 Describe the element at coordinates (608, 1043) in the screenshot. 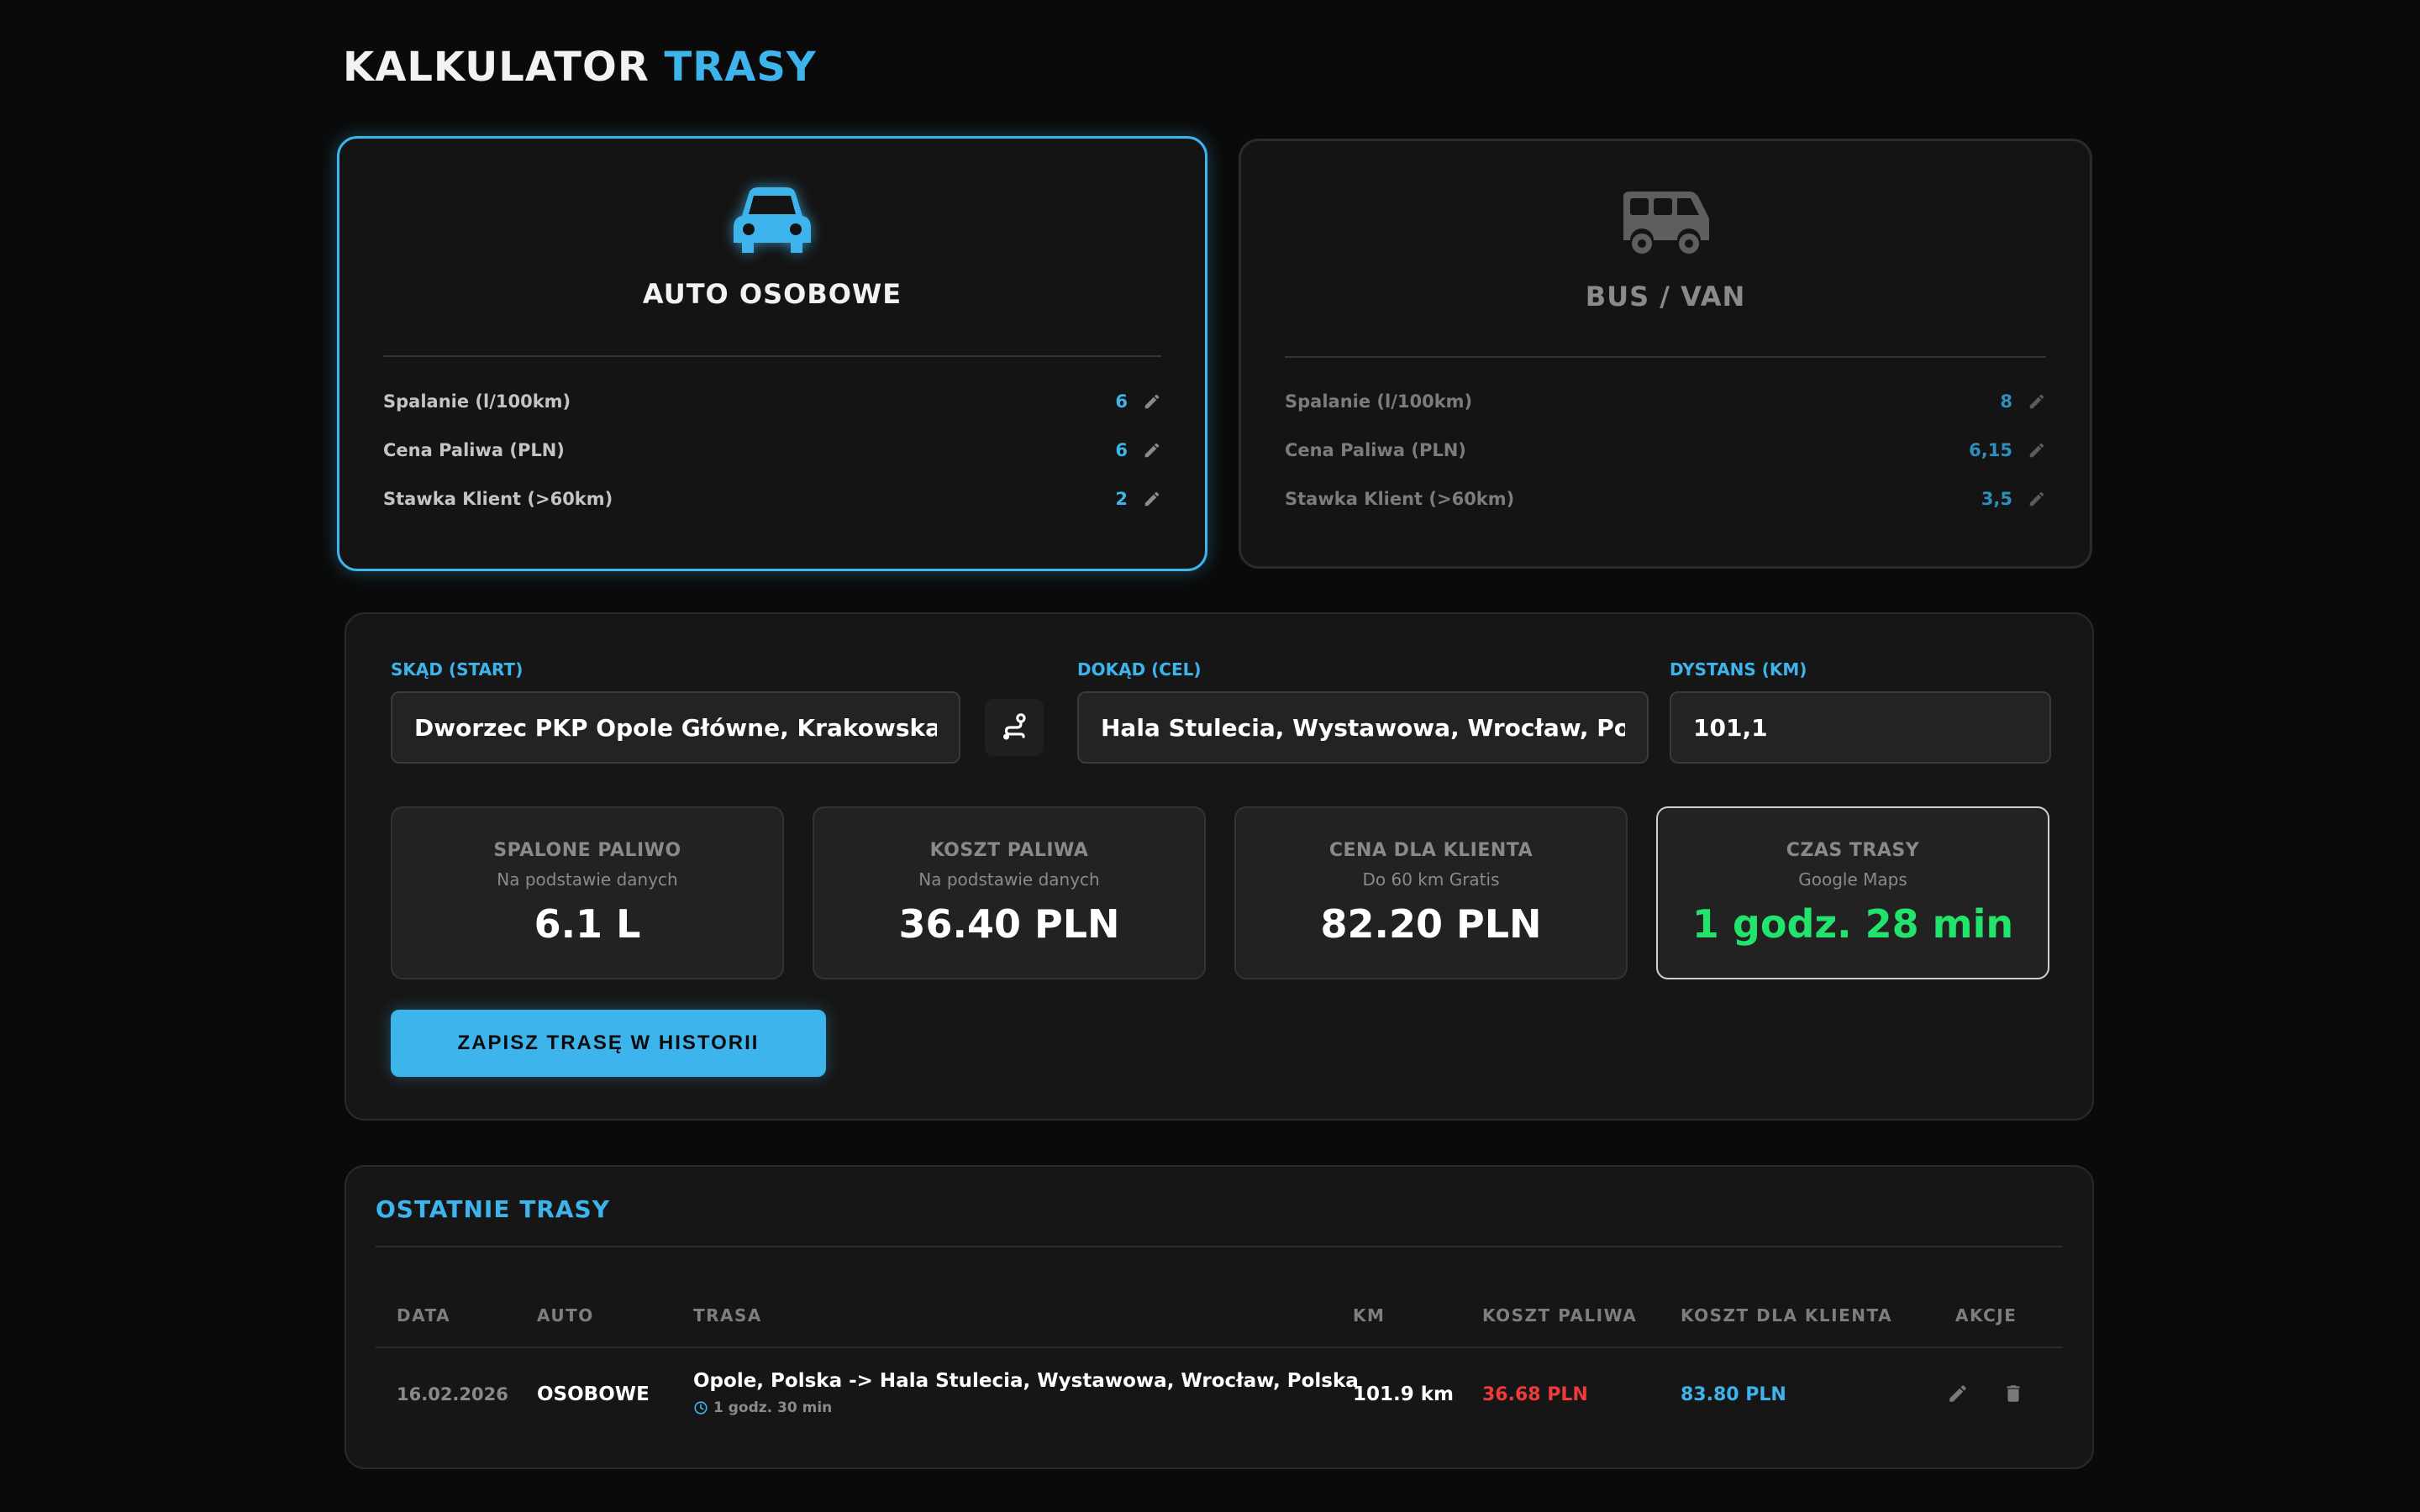

I see `save-route-button: ZAPISZ TRASĘ W HISTORII` at that location.